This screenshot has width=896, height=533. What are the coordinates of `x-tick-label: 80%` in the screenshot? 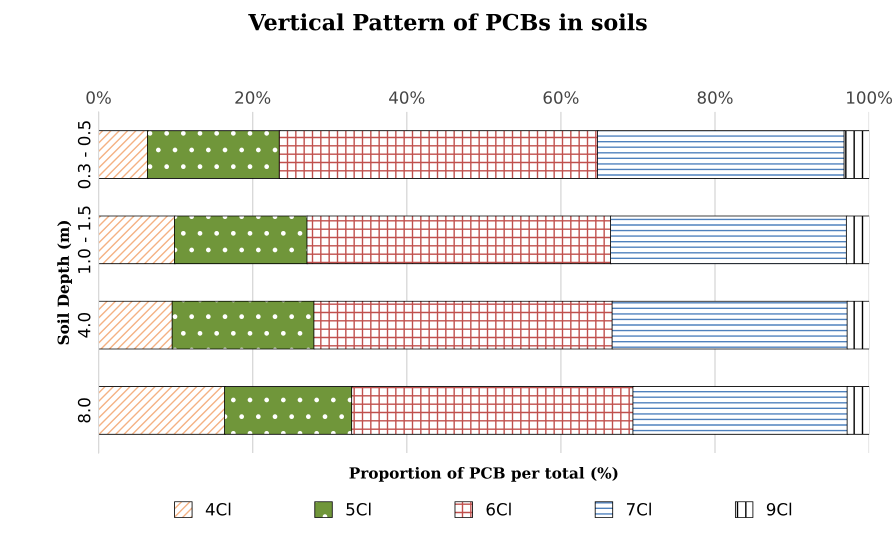 It's located at (715, 97).